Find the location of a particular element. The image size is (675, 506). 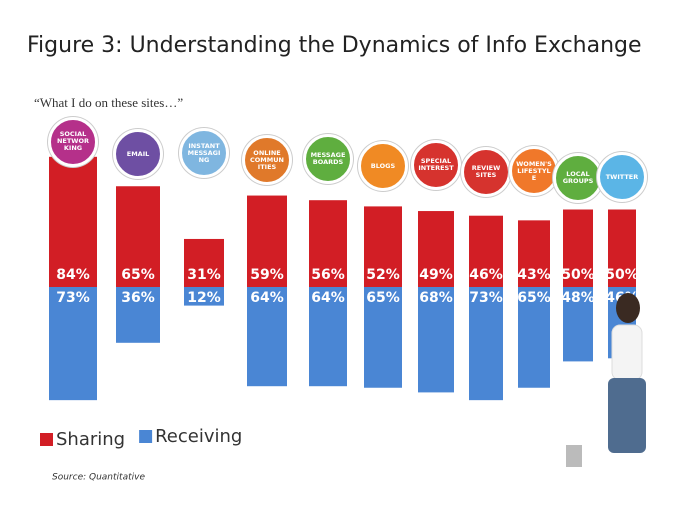

category-icon: LOCAL GROUPS is located at coordinates (578, 178).